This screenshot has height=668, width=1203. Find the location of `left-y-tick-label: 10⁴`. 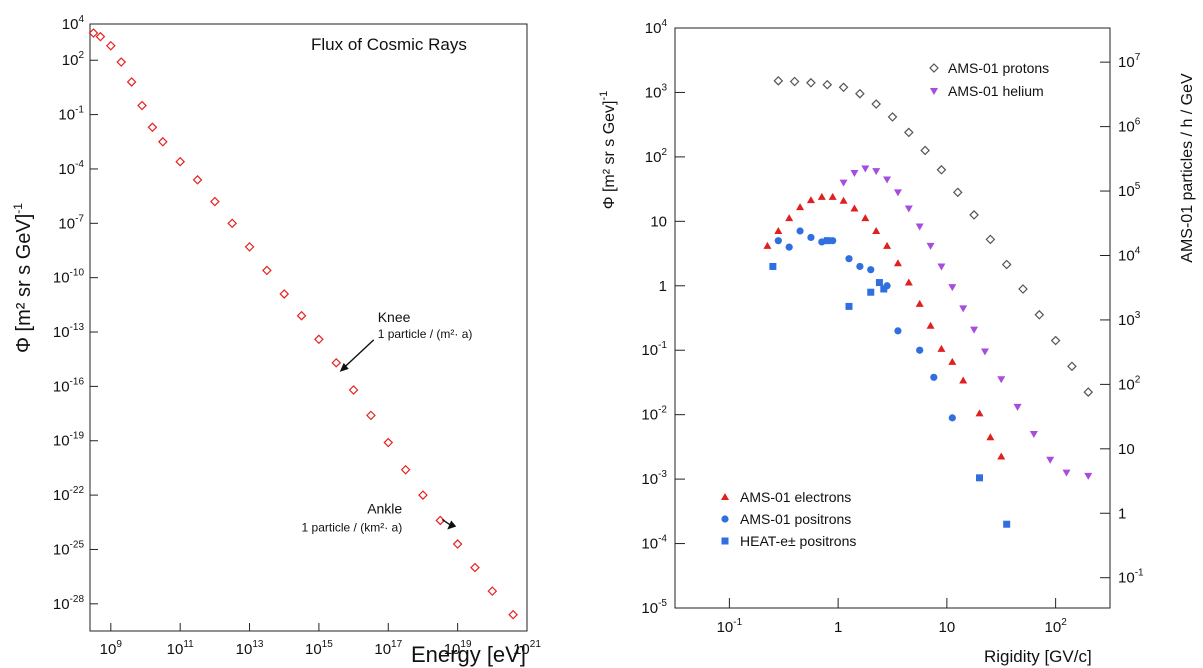

left-y-tick-label: 10⁴ is located at coordinates (73, 23).